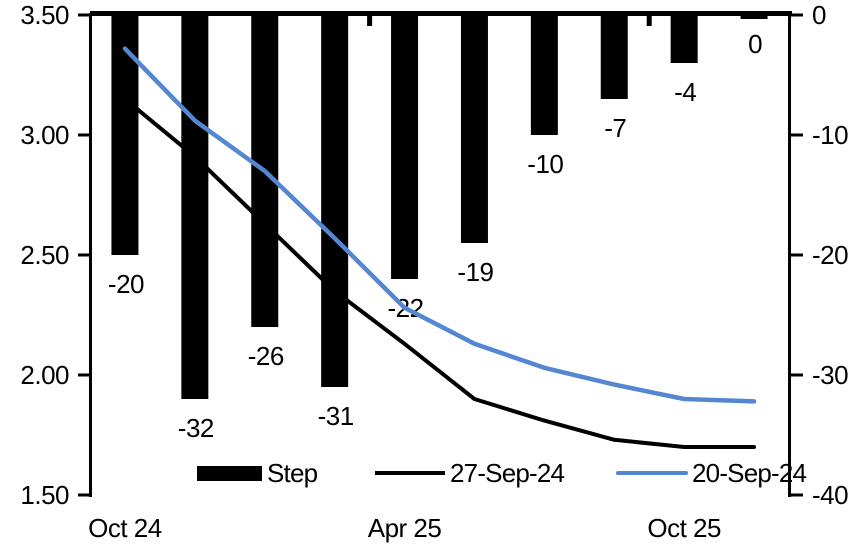 This screenshot has height=551, width=852. Describe the element at coordinates (266, 356) in the screenshot. I see `bar-data-label: -26` at that location.